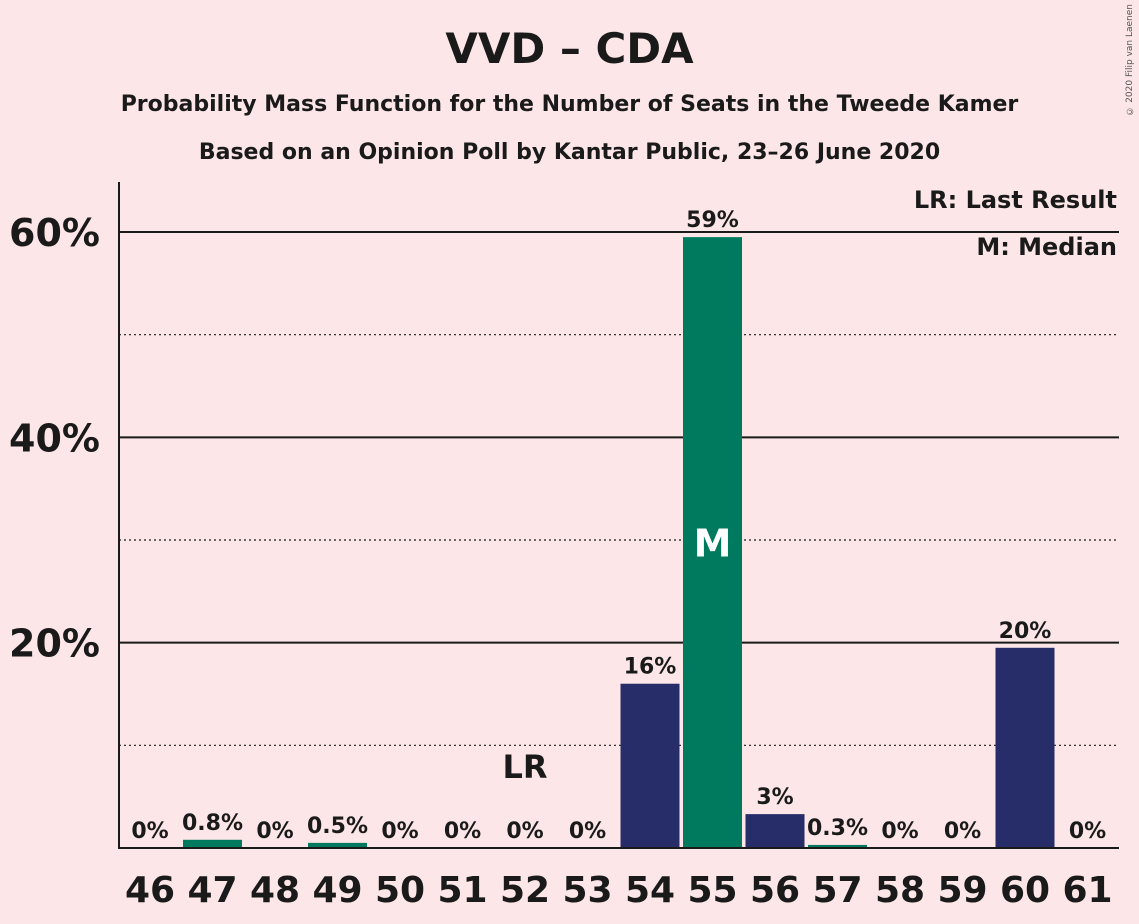  I want to click on x-tick-label: 47, so click(212, 890).